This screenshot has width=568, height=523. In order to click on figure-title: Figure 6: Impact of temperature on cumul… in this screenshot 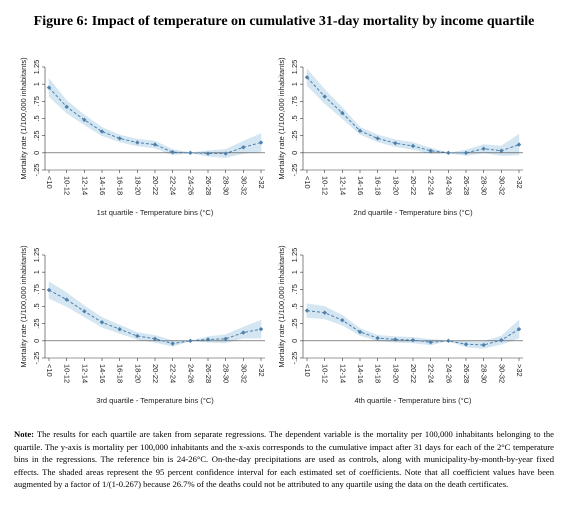, I will do `click(284, 21)`.